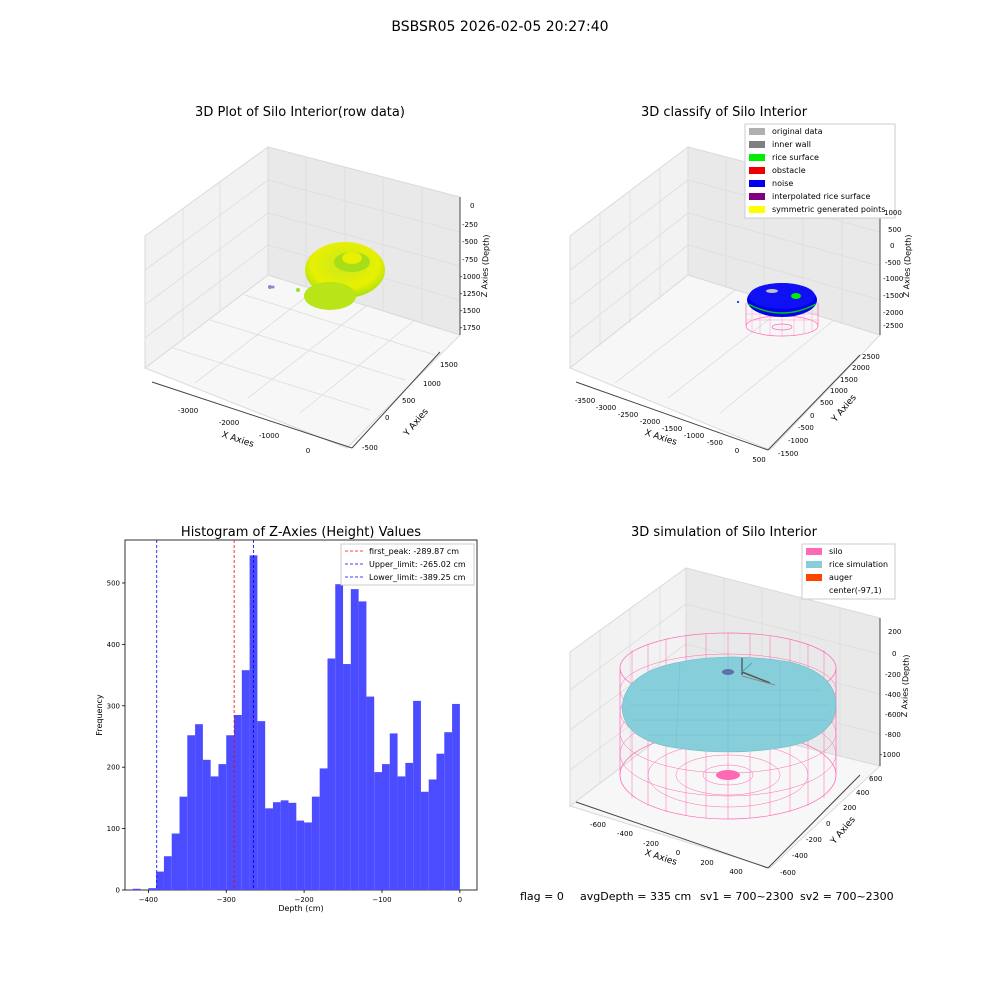 Image resolution: width=1000 pixels, height=1000 pixels. I want to click on raw-y-tick: 1000, so click(432, 384).